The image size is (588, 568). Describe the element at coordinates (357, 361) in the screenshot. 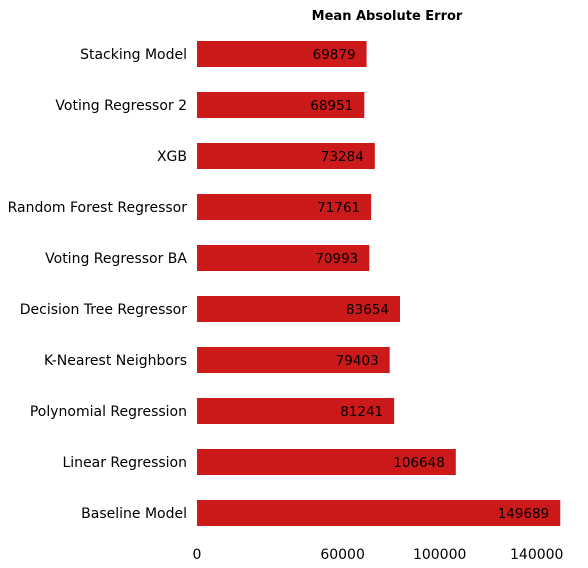

I see `data-label: 79403` at that location.